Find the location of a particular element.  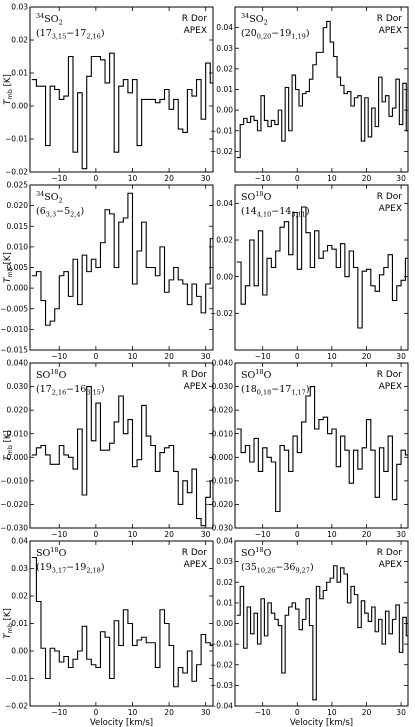

y-tick-label: 0.025 is located at coordinates (18, 185).